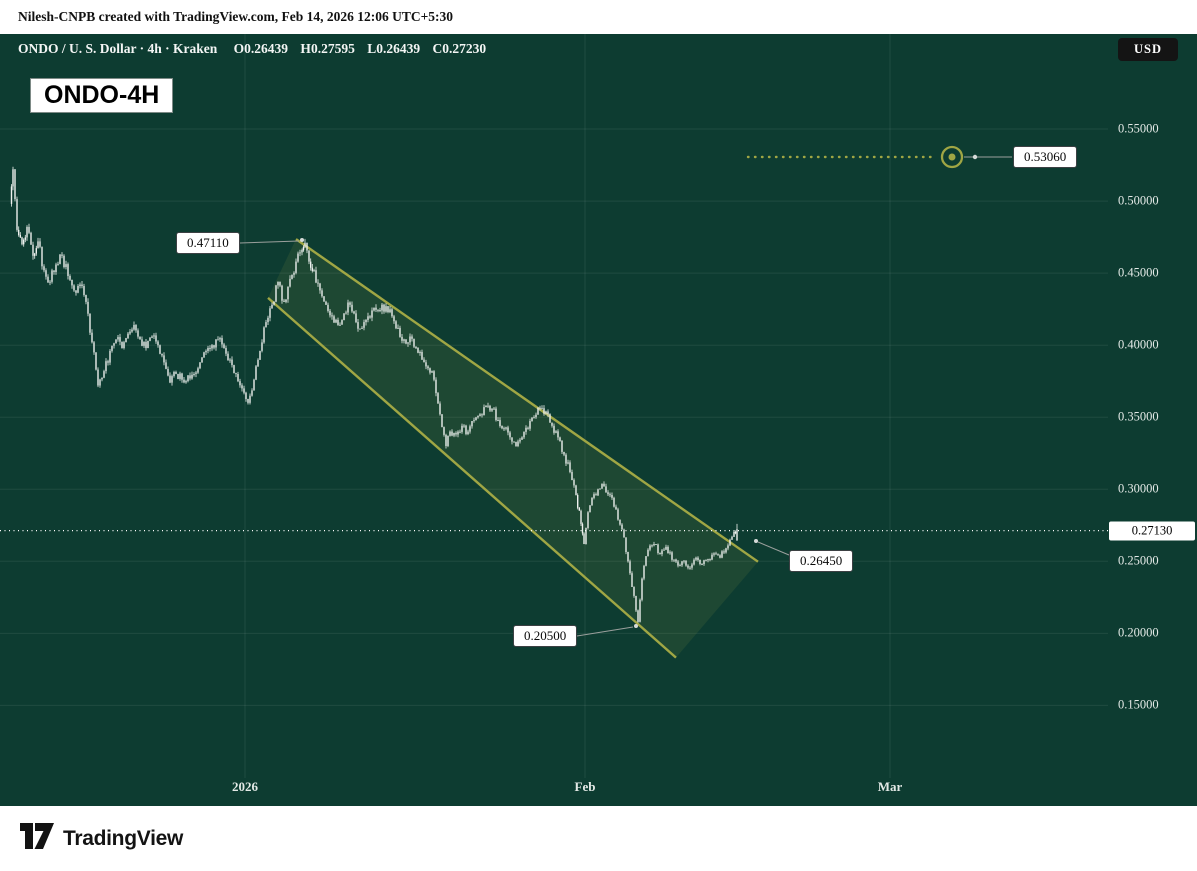  I want to click on current-price-axis-label: 0.27130, so click(1152, 531).